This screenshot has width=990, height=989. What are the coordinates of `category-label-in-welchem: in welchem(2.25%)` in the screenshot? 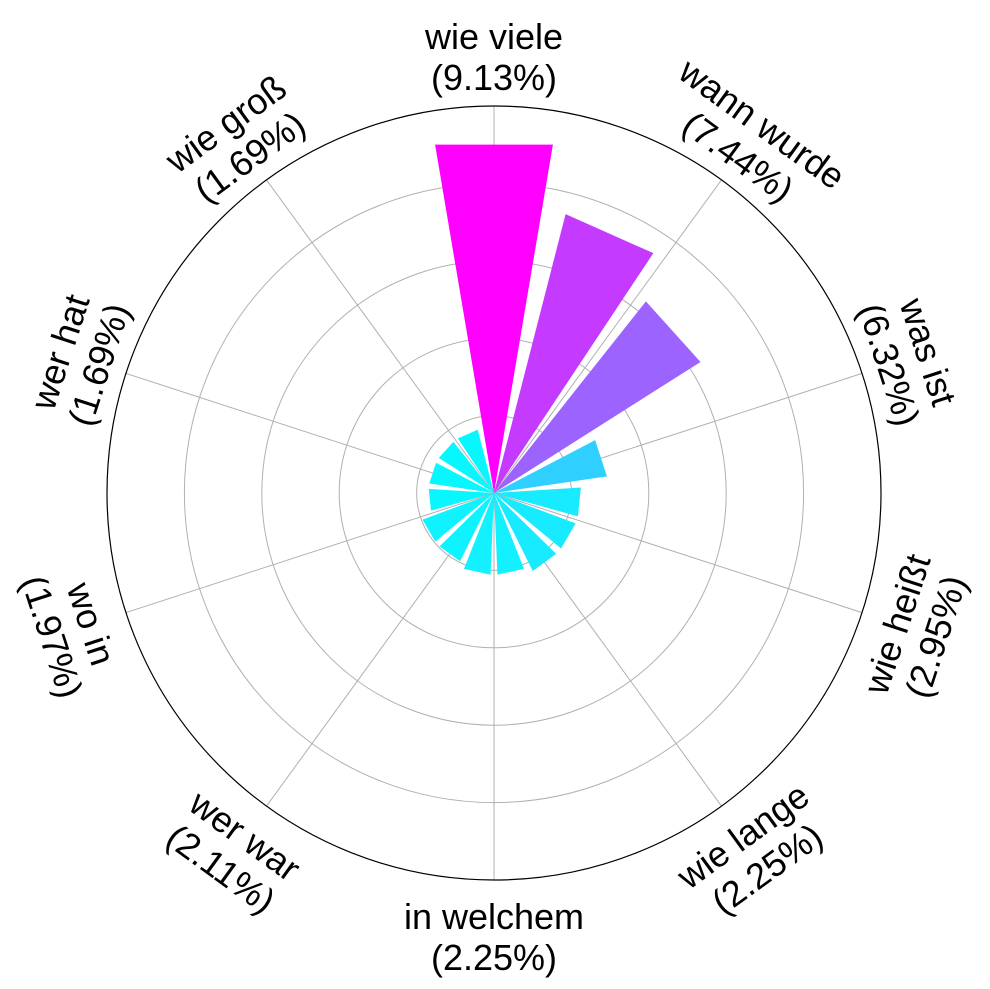 It's located at (494, 937).